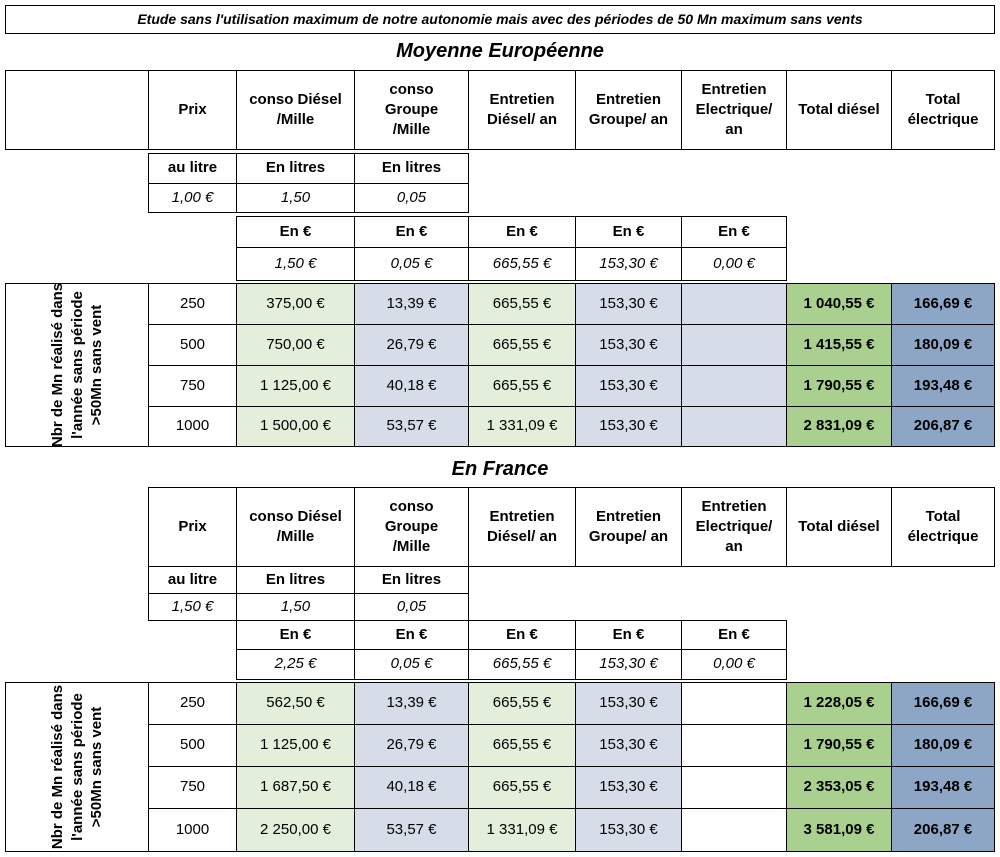  What do you see at coordinates (839, 304) in the screenshot?
I see `table-cell-total-diesel: 1 040,55 €` at bounding box center [839, 304].